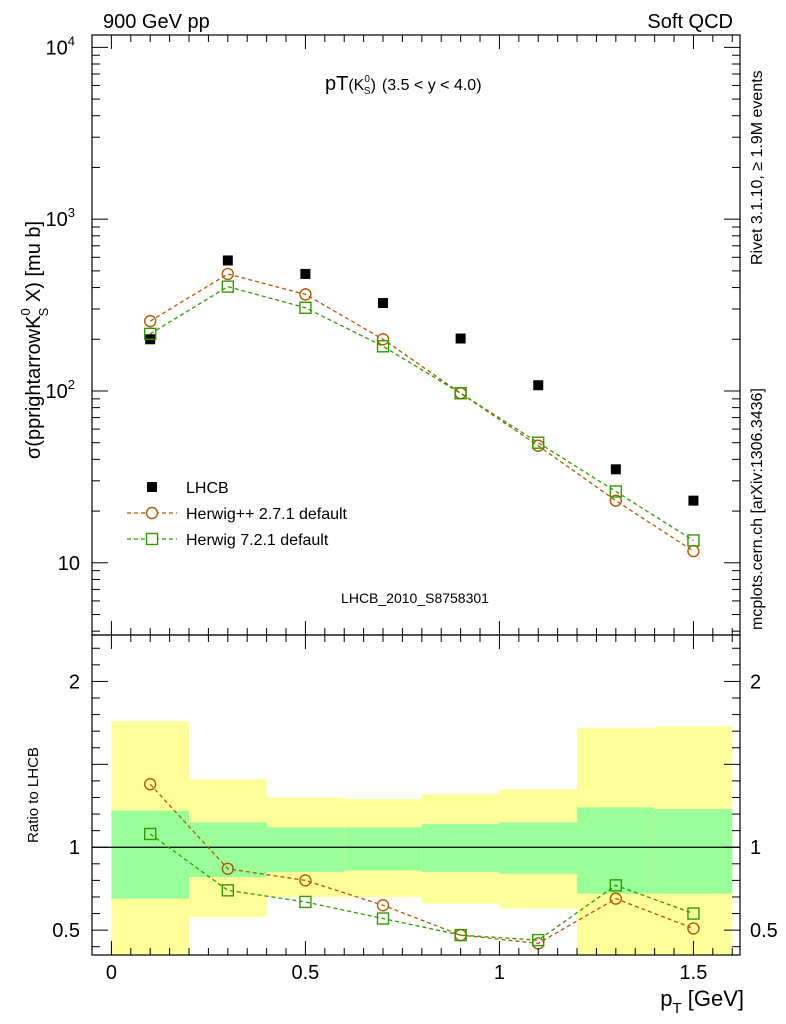 This screenshot has height=1024, width=786. Describe the element at coordinates (373, 85) in the screenshot. I see `title-particle-end: )` at that location.